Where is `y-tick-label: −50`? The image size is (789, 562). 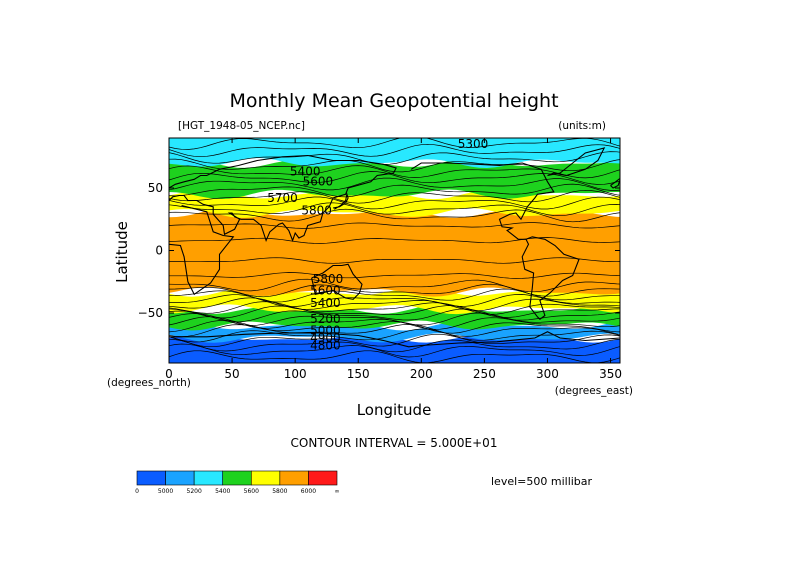 y-tick-label: −50 is located at coordinates (150, 313).